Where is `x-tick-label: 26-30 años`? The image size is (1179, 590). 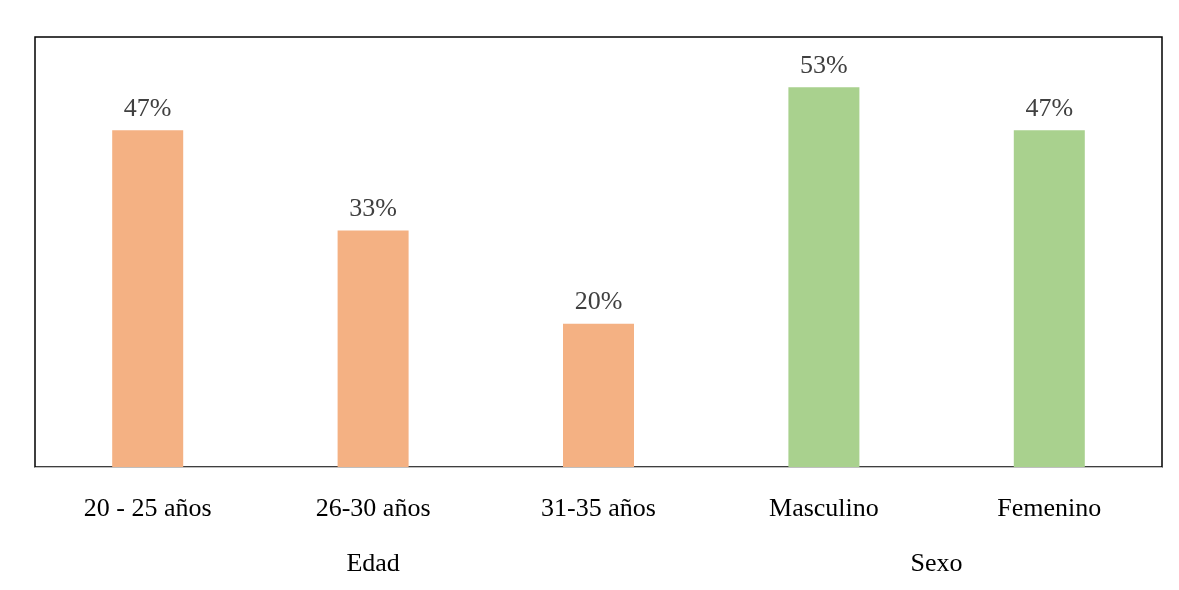
x-tick-label: 26-30 años is located at coordinates (373, 507).